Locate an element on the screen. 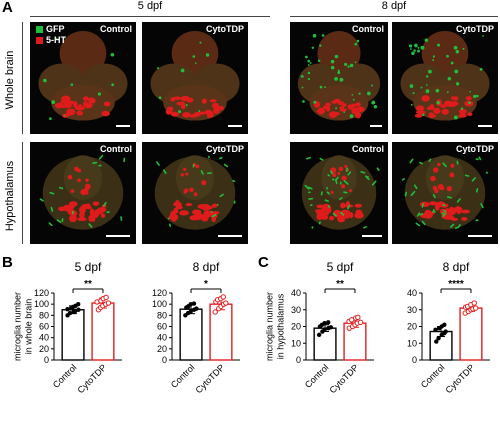  legend-text: GFP is located at coordinates (55, 29).